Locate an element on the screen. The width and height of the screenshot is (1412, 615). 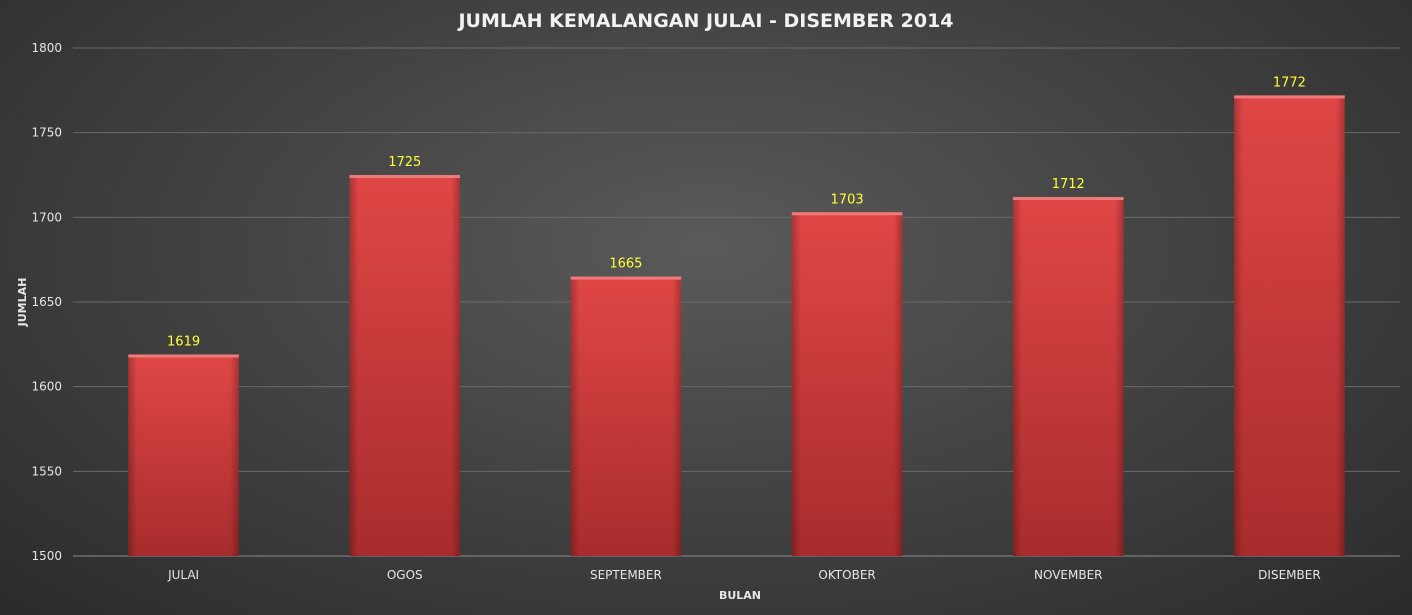
x-tick-label: DISEMBER is located at coordinates (1289, 575).